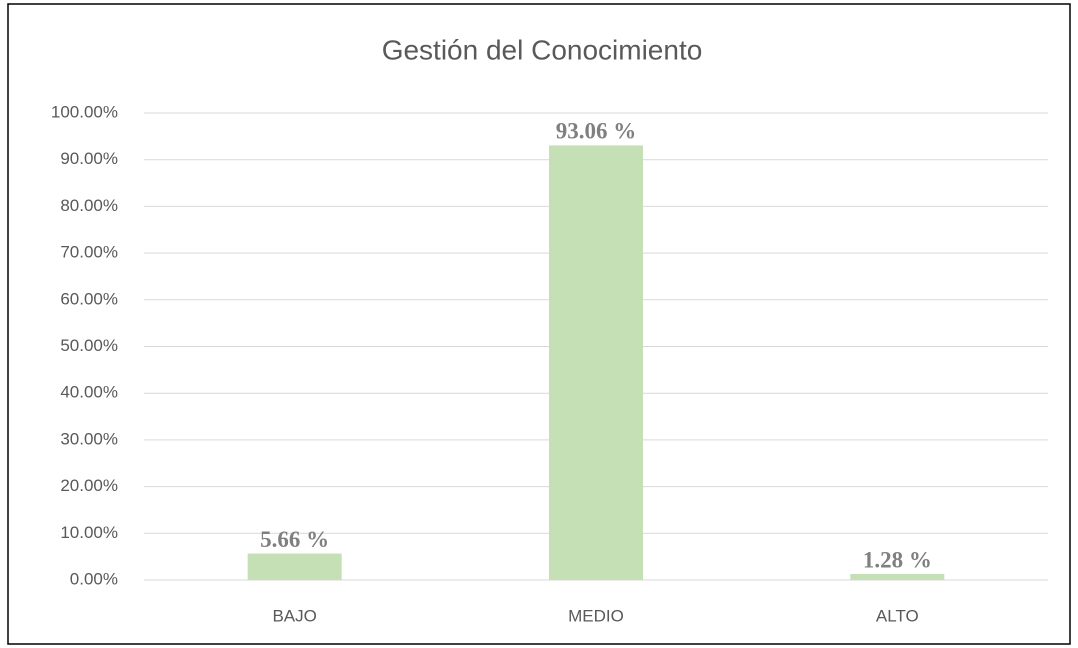  Describe the element at coordinates (89, 252) in the screenshot. I see `y-tick-label: 70.00%` at that location.